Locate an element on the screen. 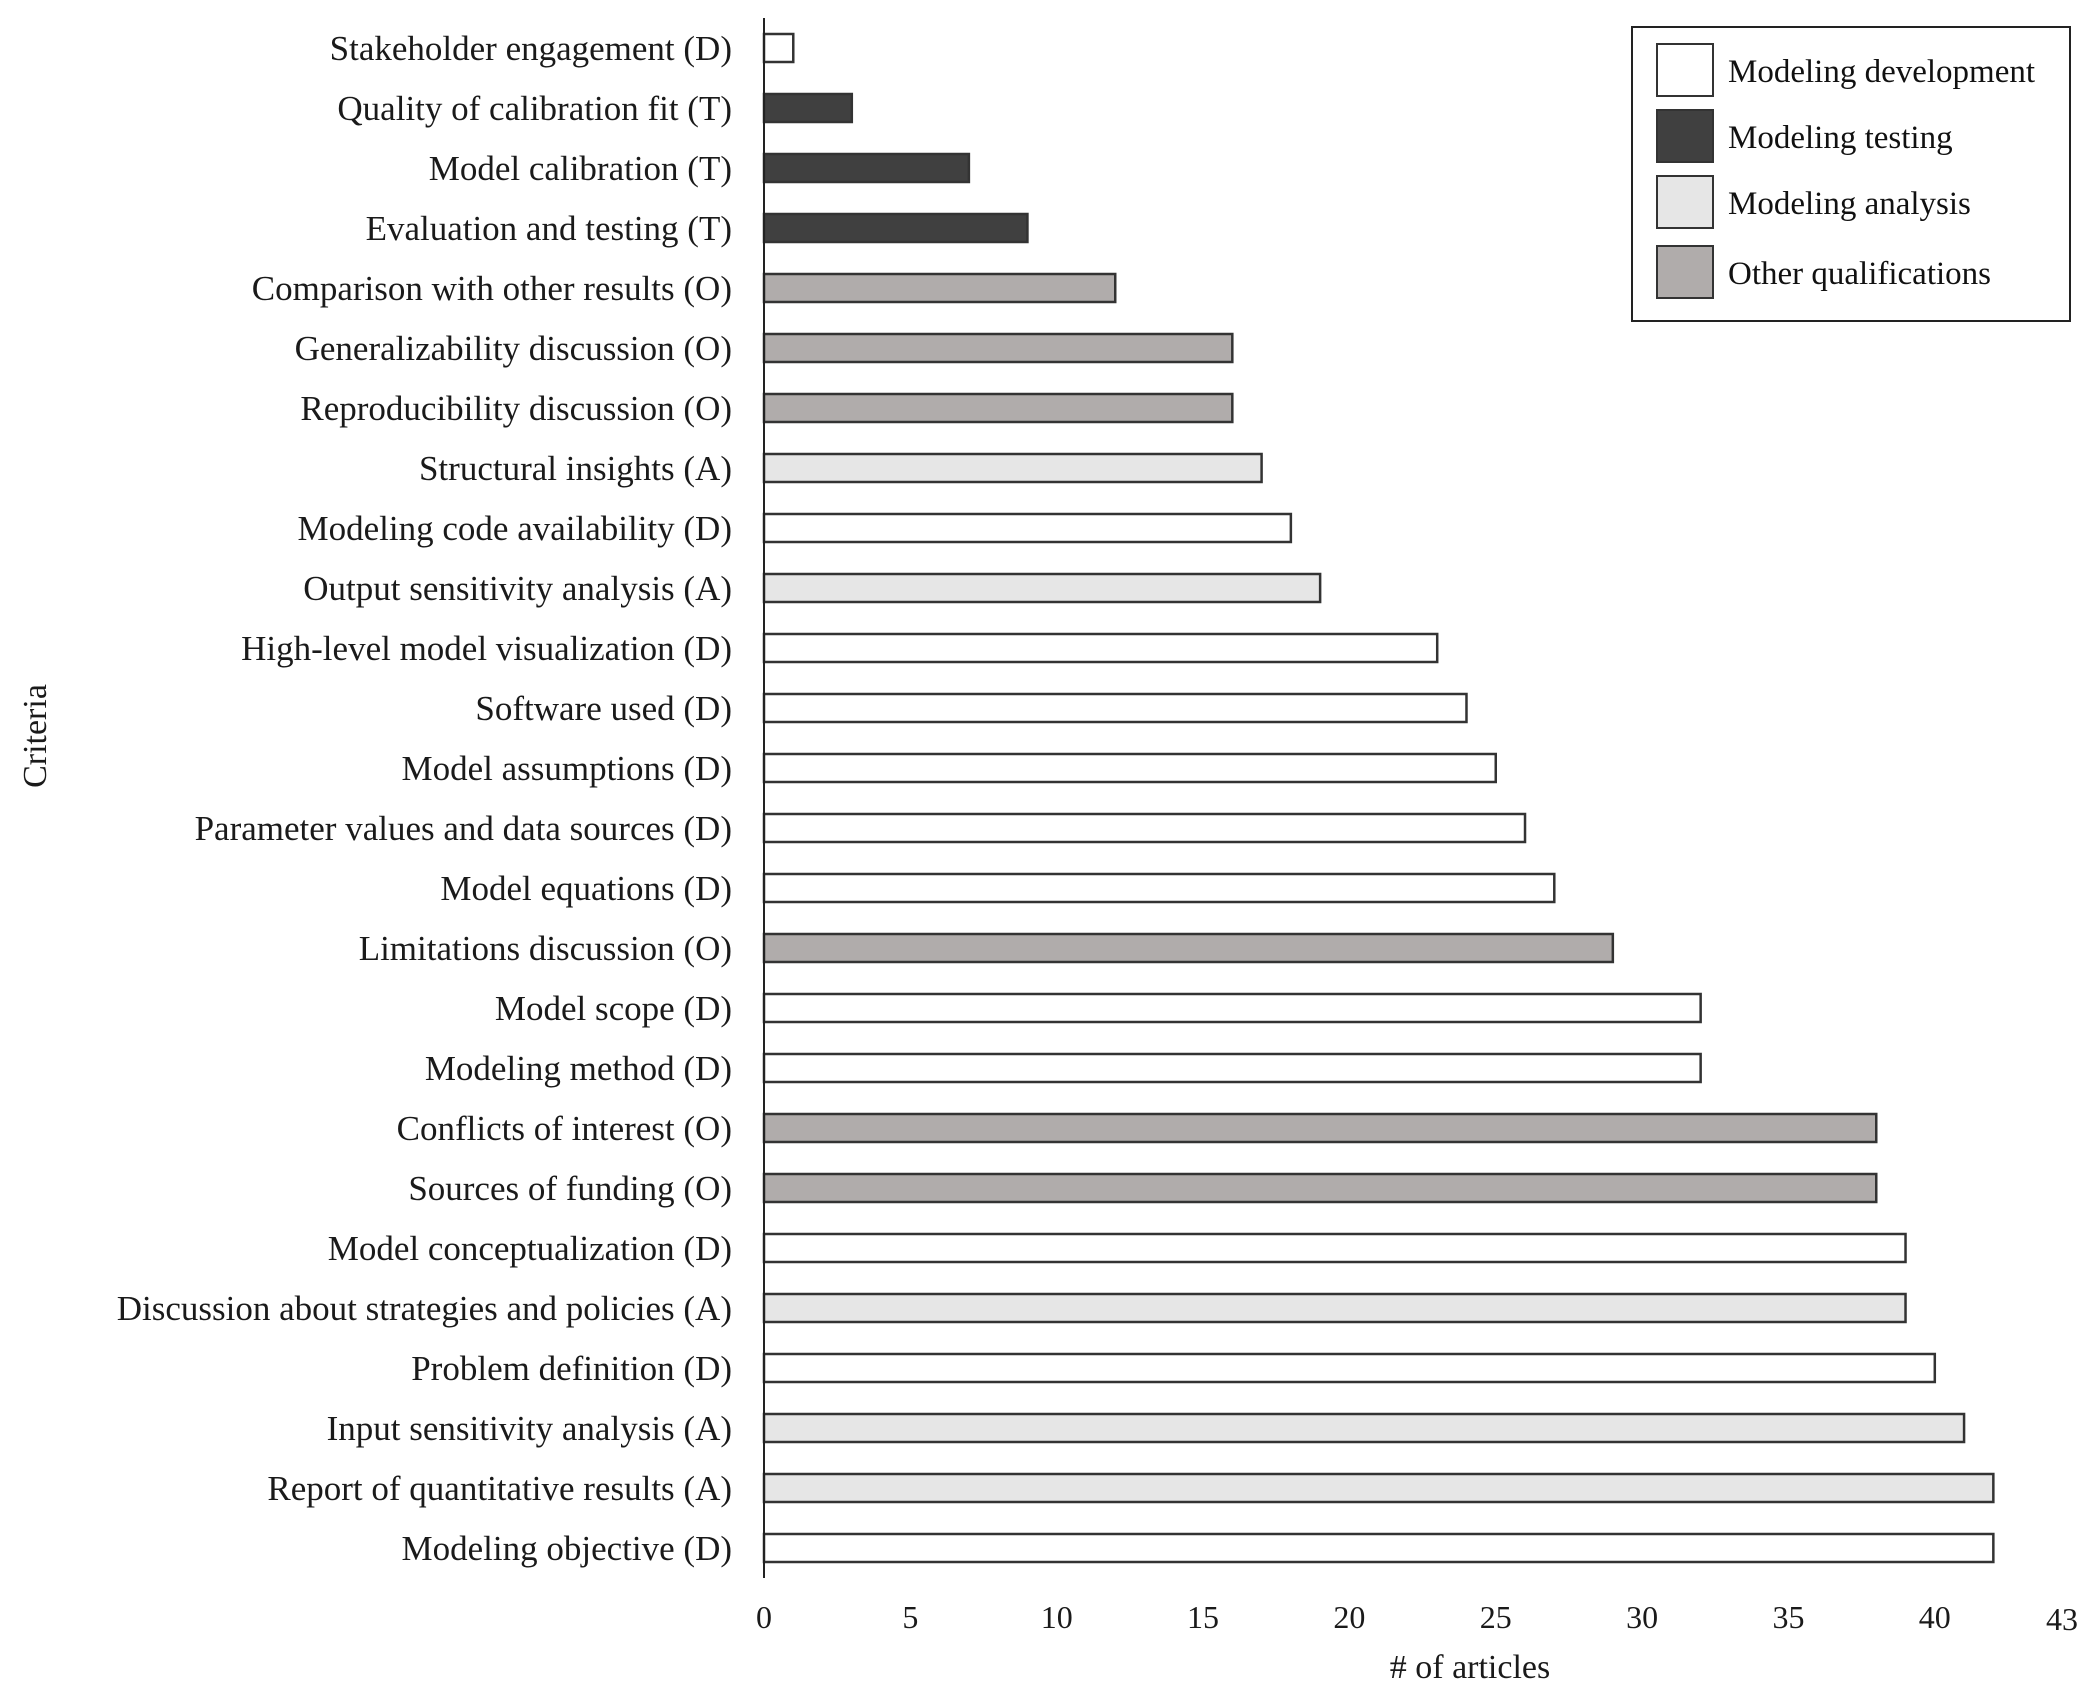 This screenshot has height=1701, width=2100. category-label: Evaluation and testing (T) is located at coordinates (549, 228).